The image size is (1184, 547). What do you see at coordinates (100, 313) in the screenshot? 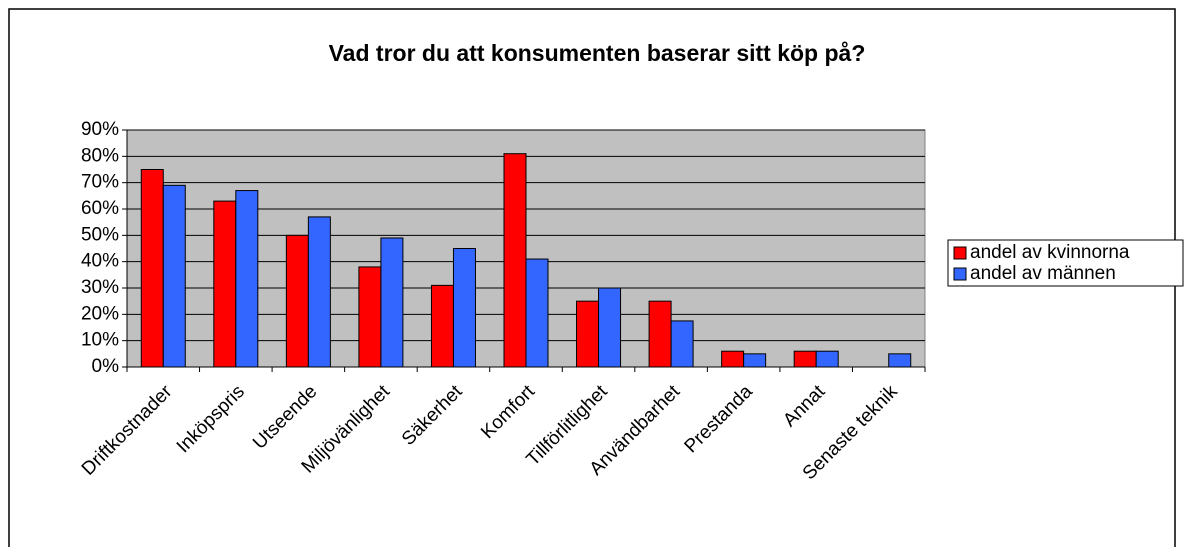
I see `y-tick-label: 20%` at bounding box center [100, 313].